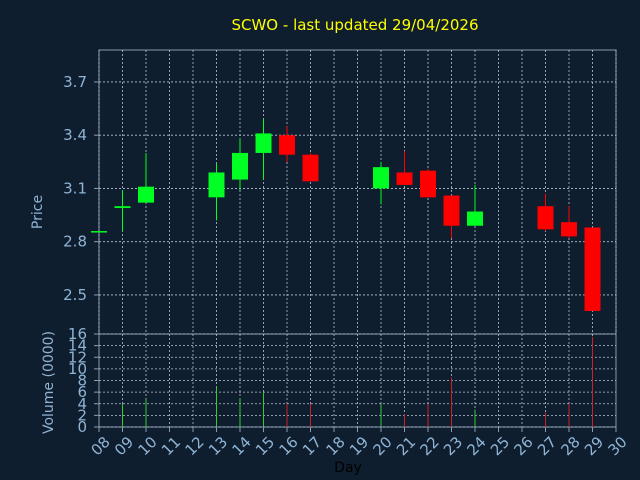 Image resolution: width=640 pixels, height=480 pixels. I want to click on volume-axis-label: Volume (0000), so click(49, 382).